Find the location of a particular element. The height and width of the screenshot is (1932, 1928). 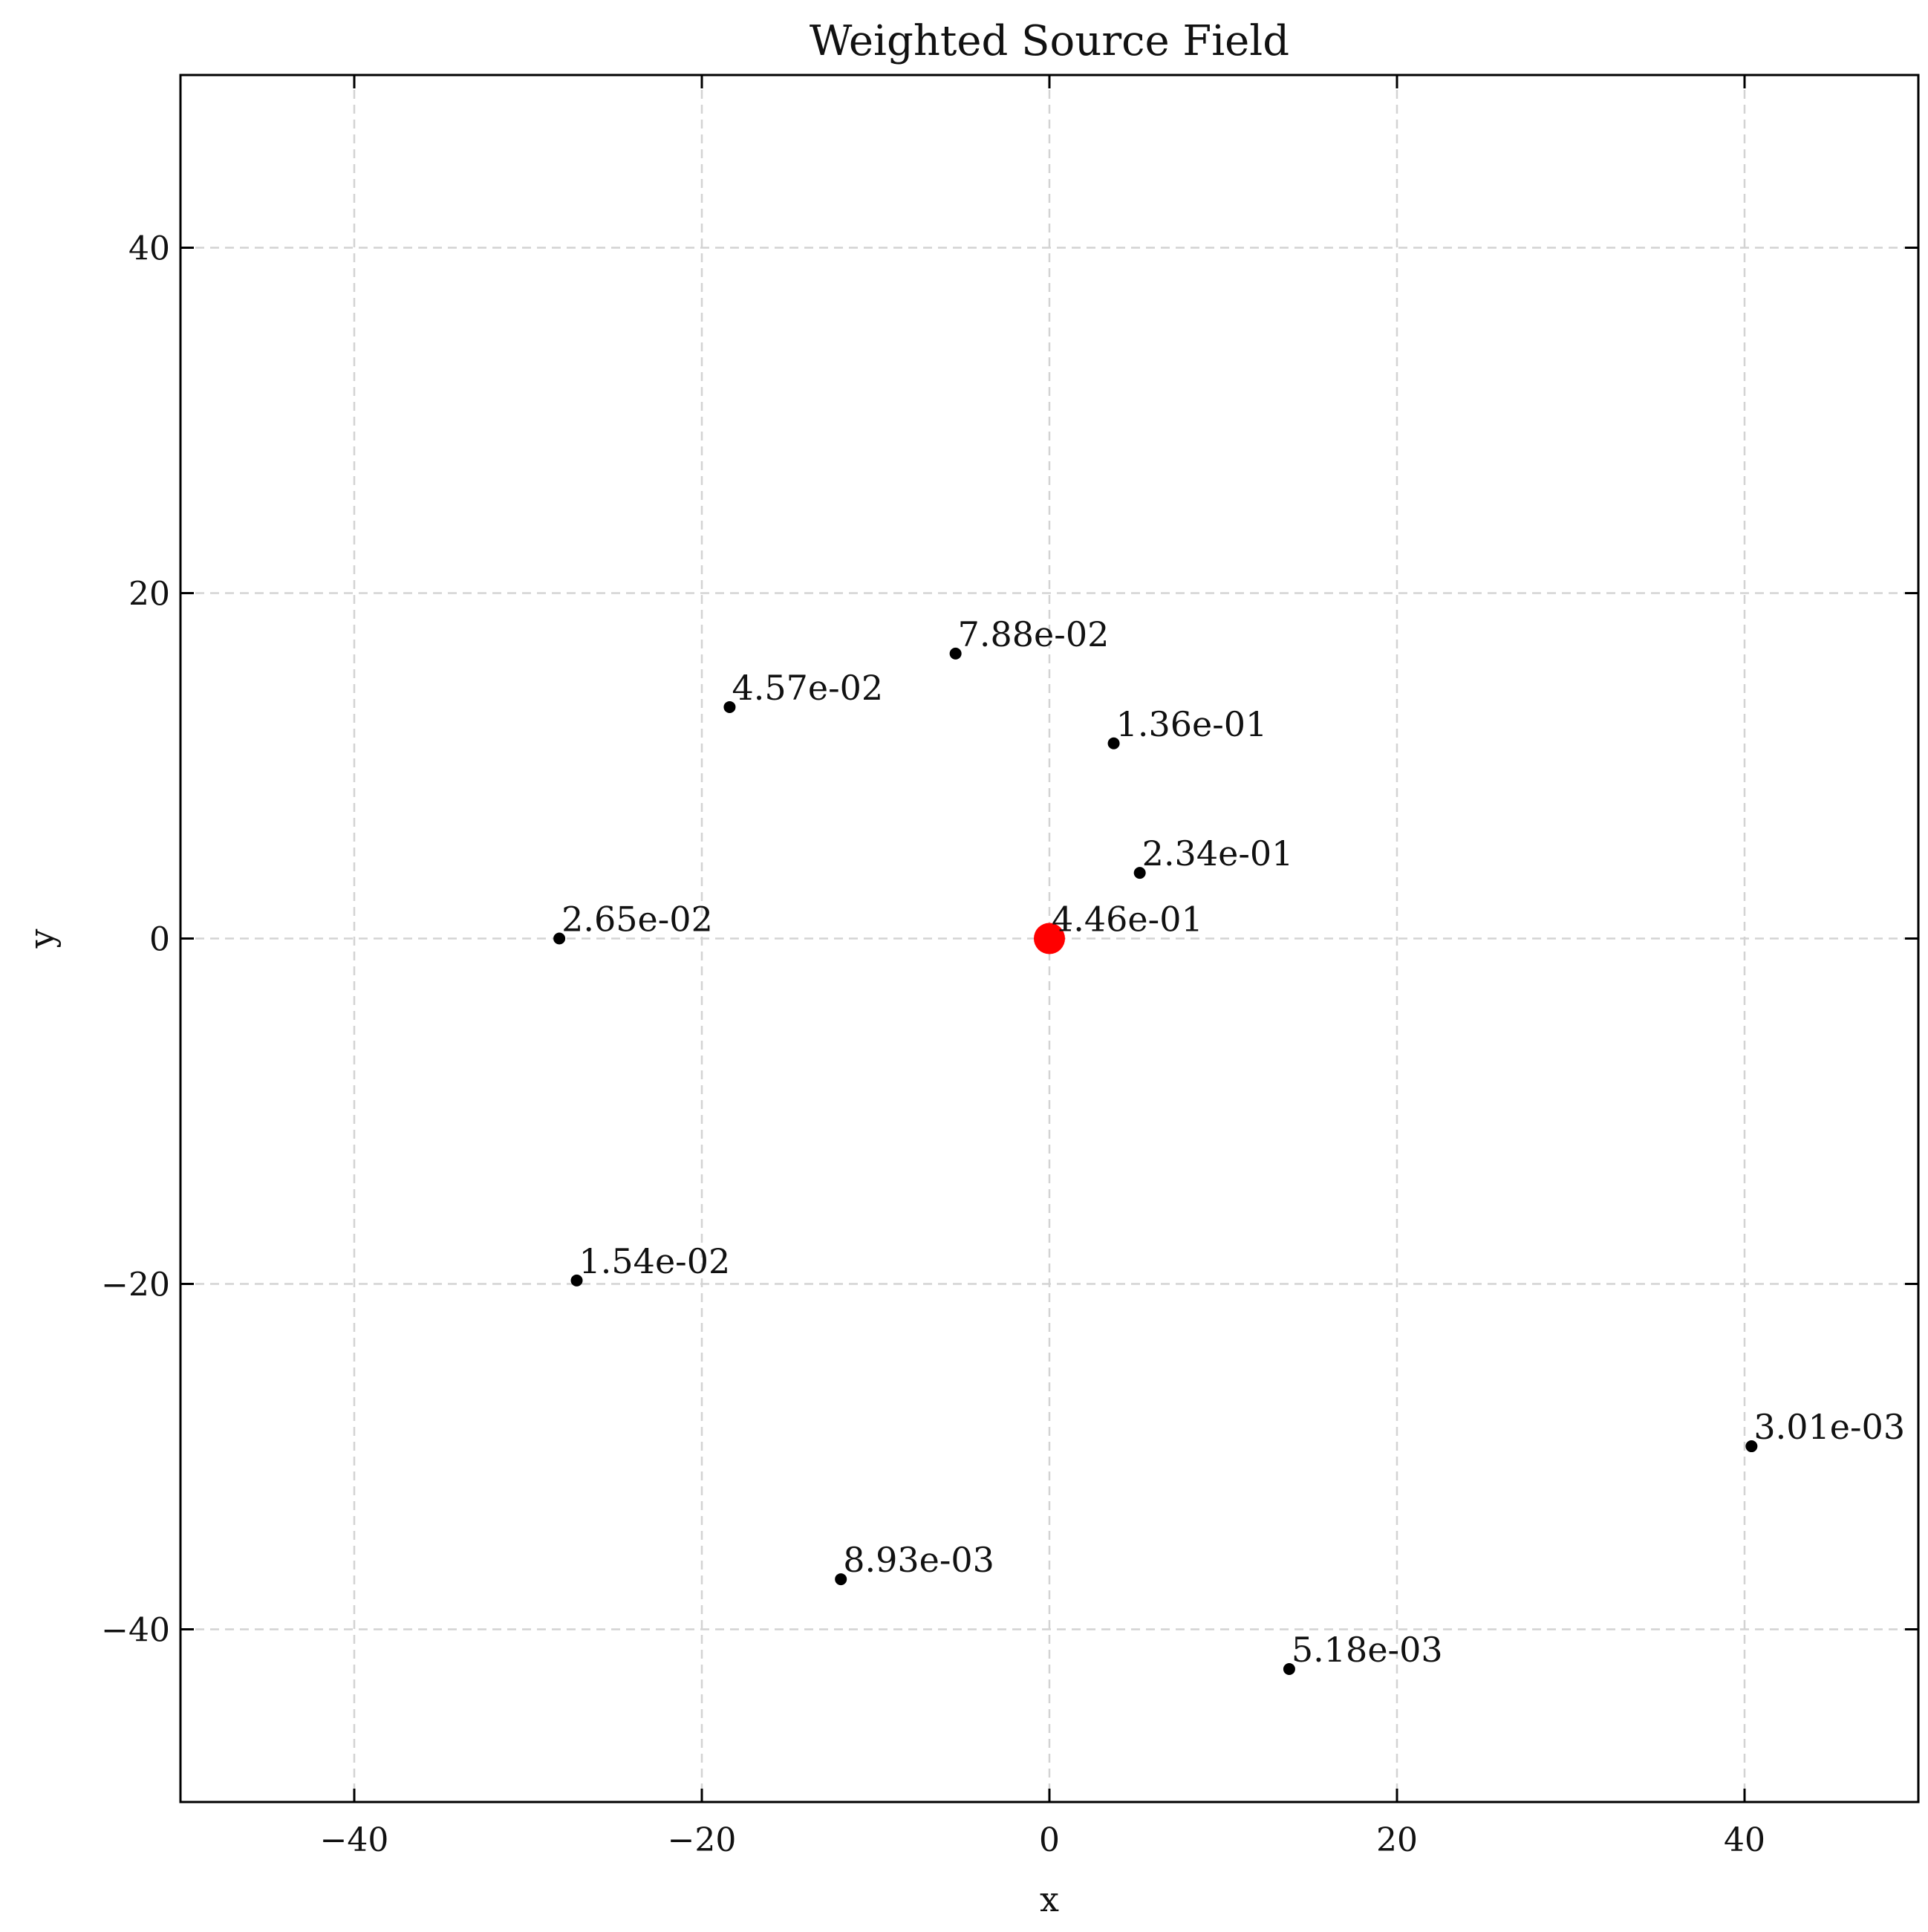

point-value-label: 4.57e-02 is located at coordinates (808, 688).